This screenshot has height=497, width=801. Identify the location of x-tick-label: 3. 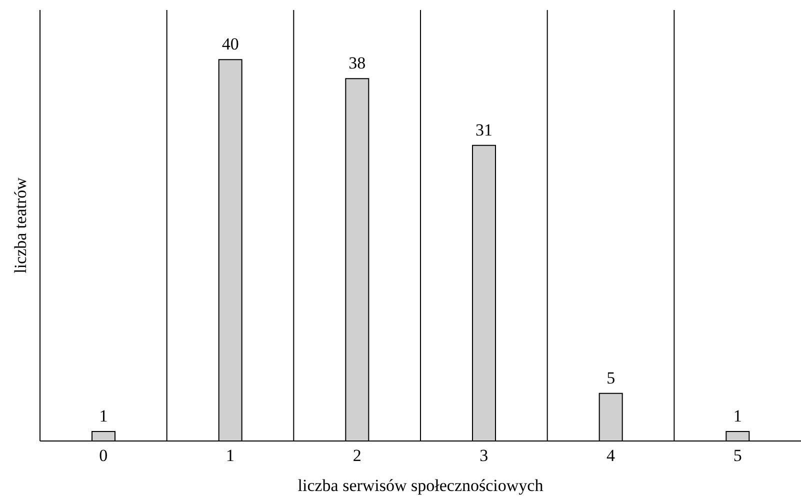
(484, 456).